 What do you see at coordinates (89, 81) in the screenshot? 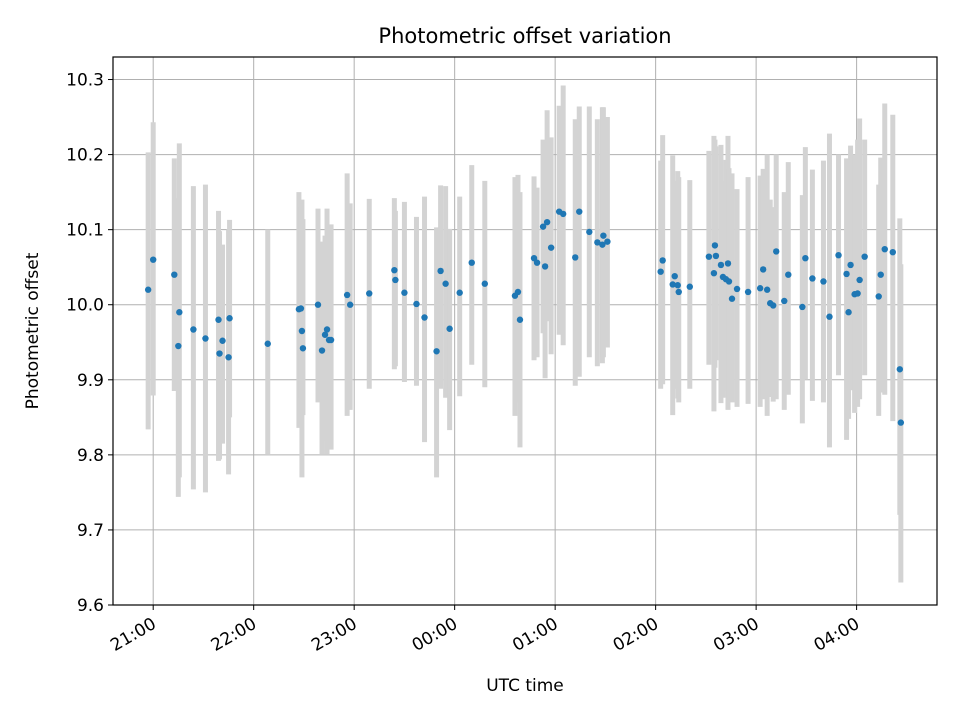
I see `y-tick: 10.3` at bounding box center [89, 81].